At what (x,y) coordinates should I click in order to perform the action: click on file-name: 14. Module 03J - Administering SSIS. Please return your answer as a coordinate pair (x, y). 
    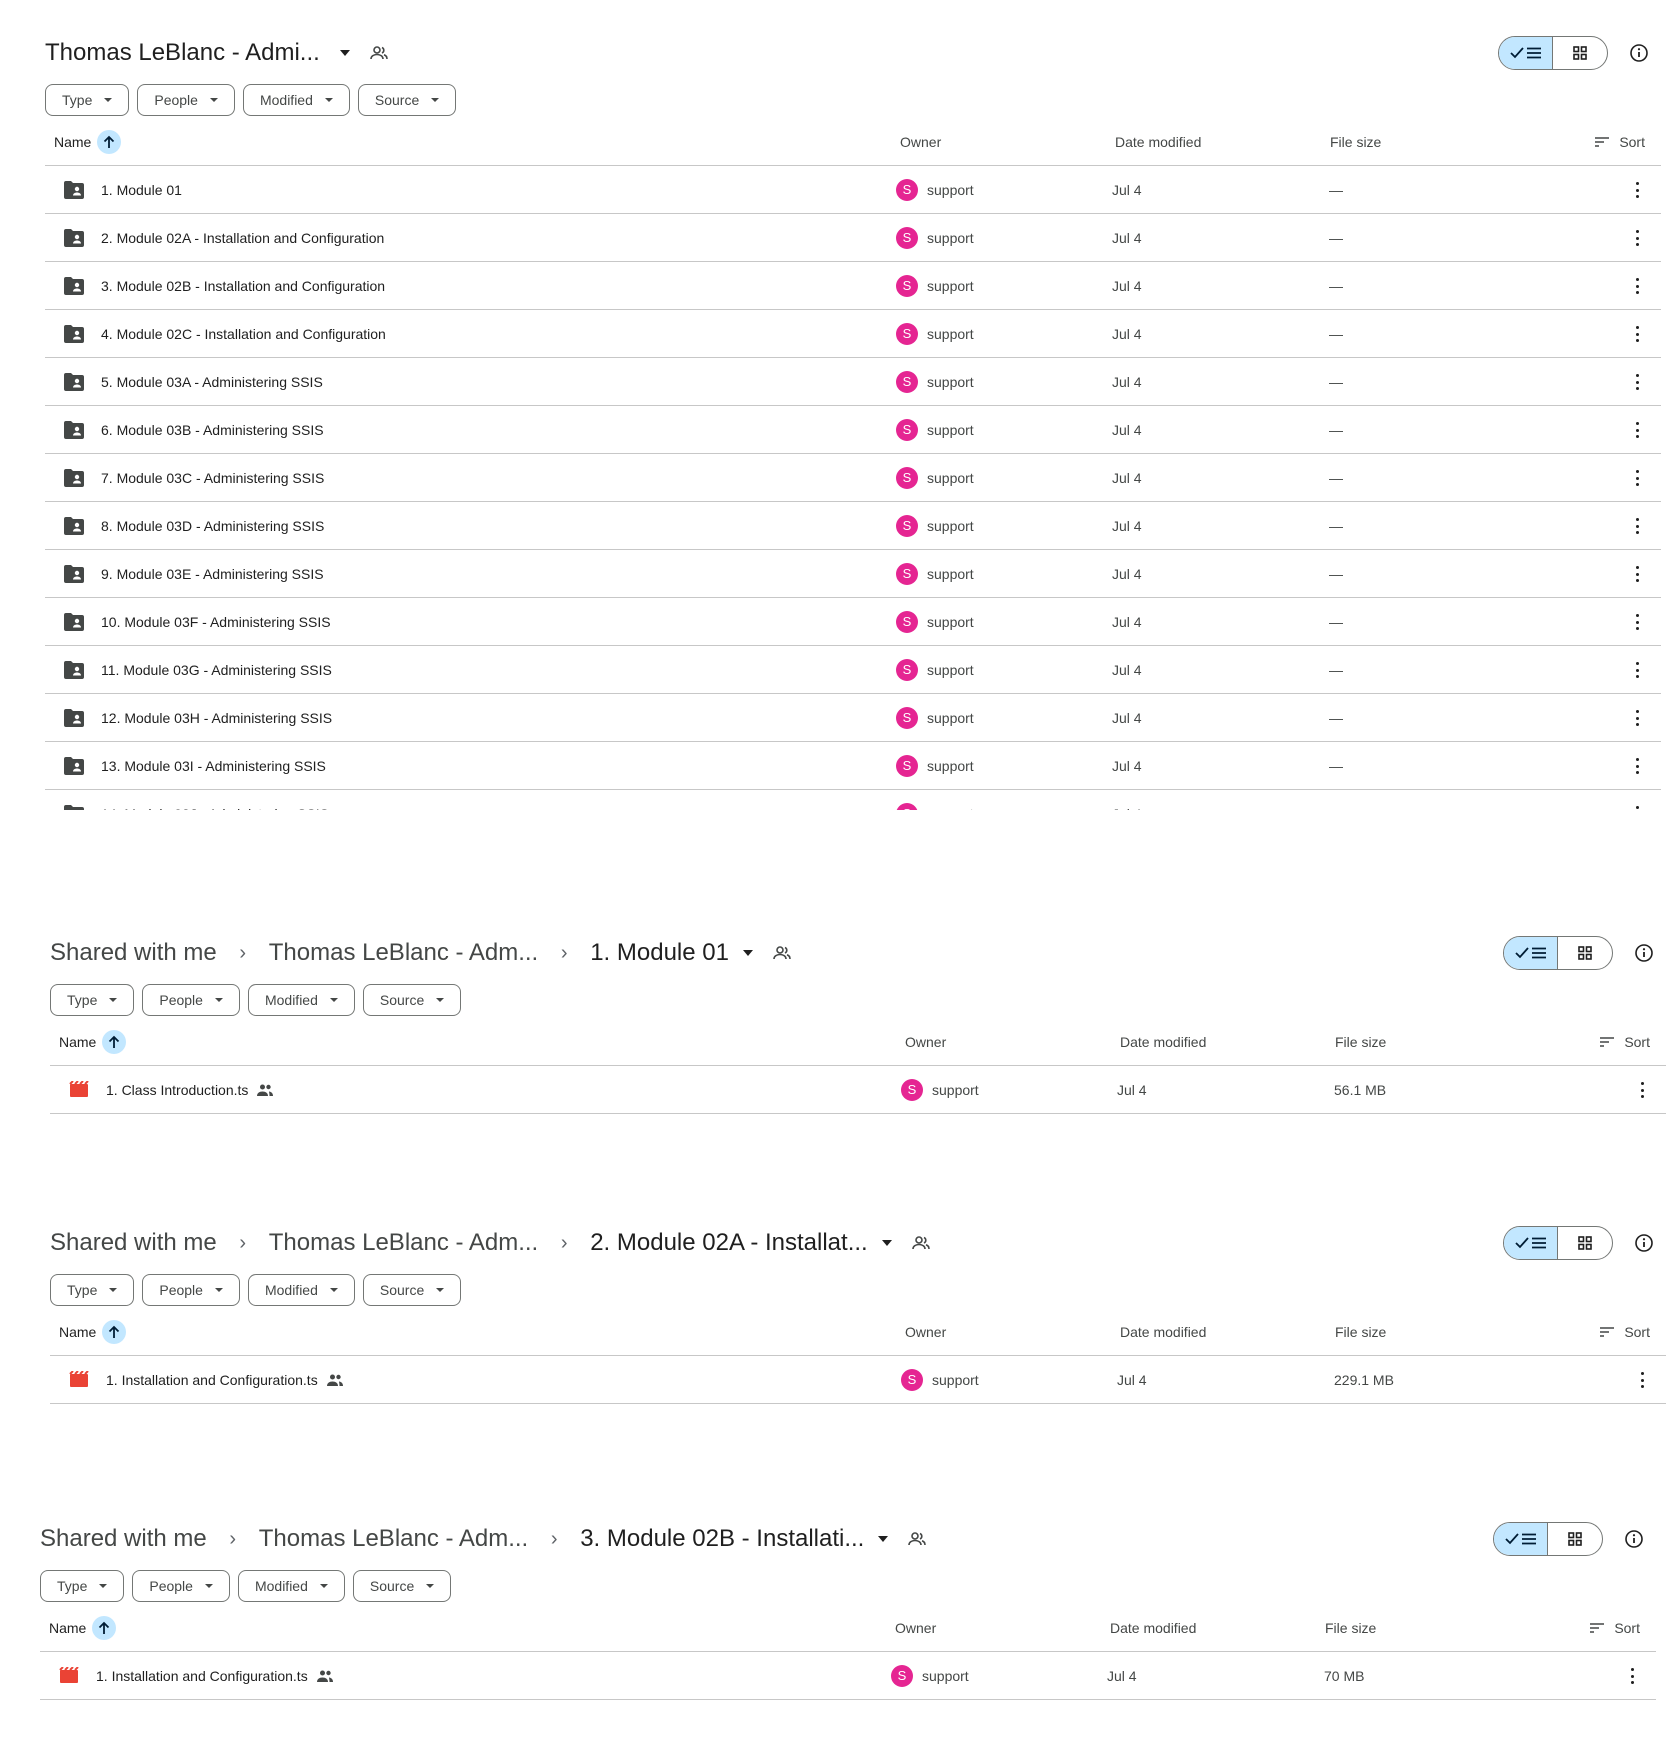
    Looking at the image, I should click on (215, 808).